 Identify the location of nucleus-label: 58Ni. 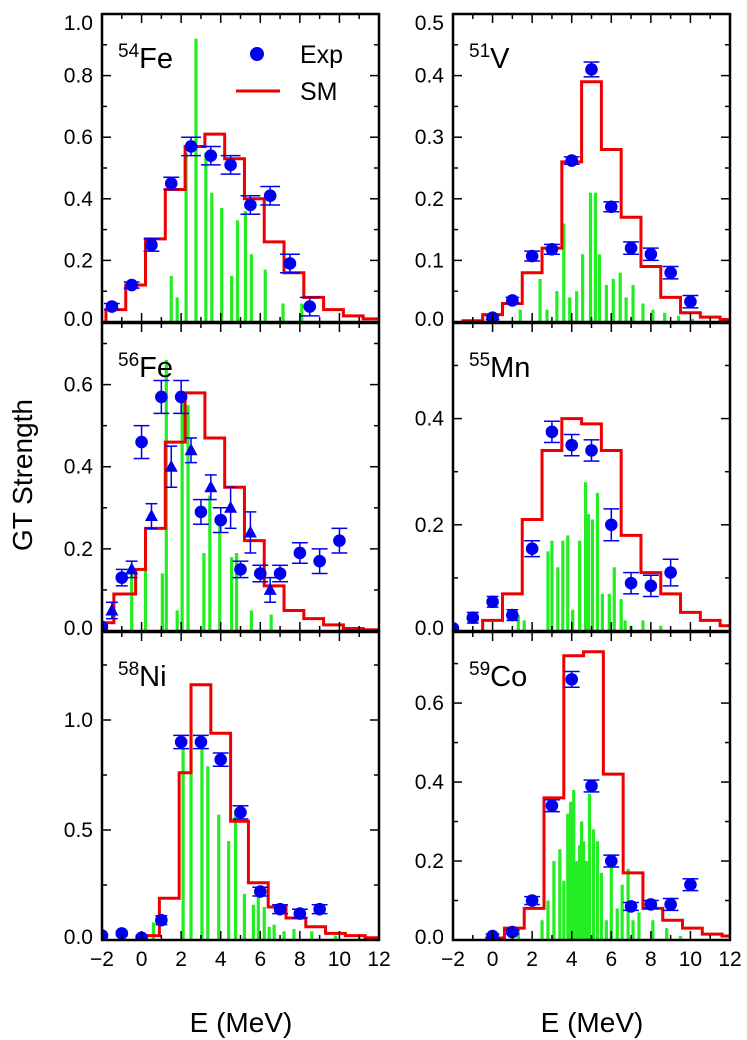
(142, 676).